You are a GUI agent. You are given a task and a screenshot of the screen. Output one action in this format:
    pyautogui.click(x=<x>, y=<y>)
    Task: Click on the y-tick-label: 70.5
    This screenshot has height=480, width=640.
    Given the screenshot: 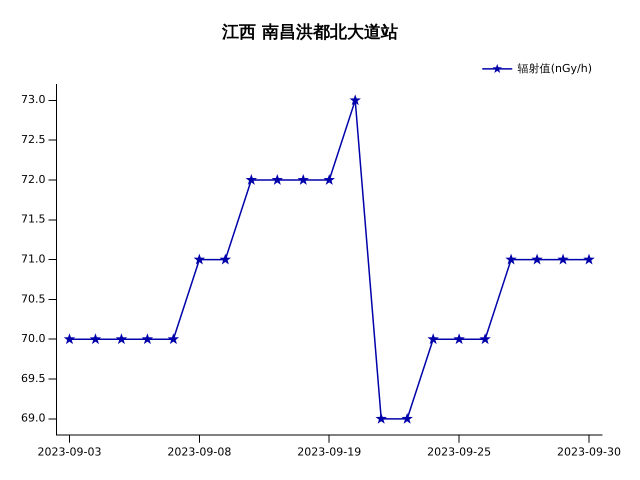 What is the action you would take?
    pyautogui.click(x=33, y=299)
    